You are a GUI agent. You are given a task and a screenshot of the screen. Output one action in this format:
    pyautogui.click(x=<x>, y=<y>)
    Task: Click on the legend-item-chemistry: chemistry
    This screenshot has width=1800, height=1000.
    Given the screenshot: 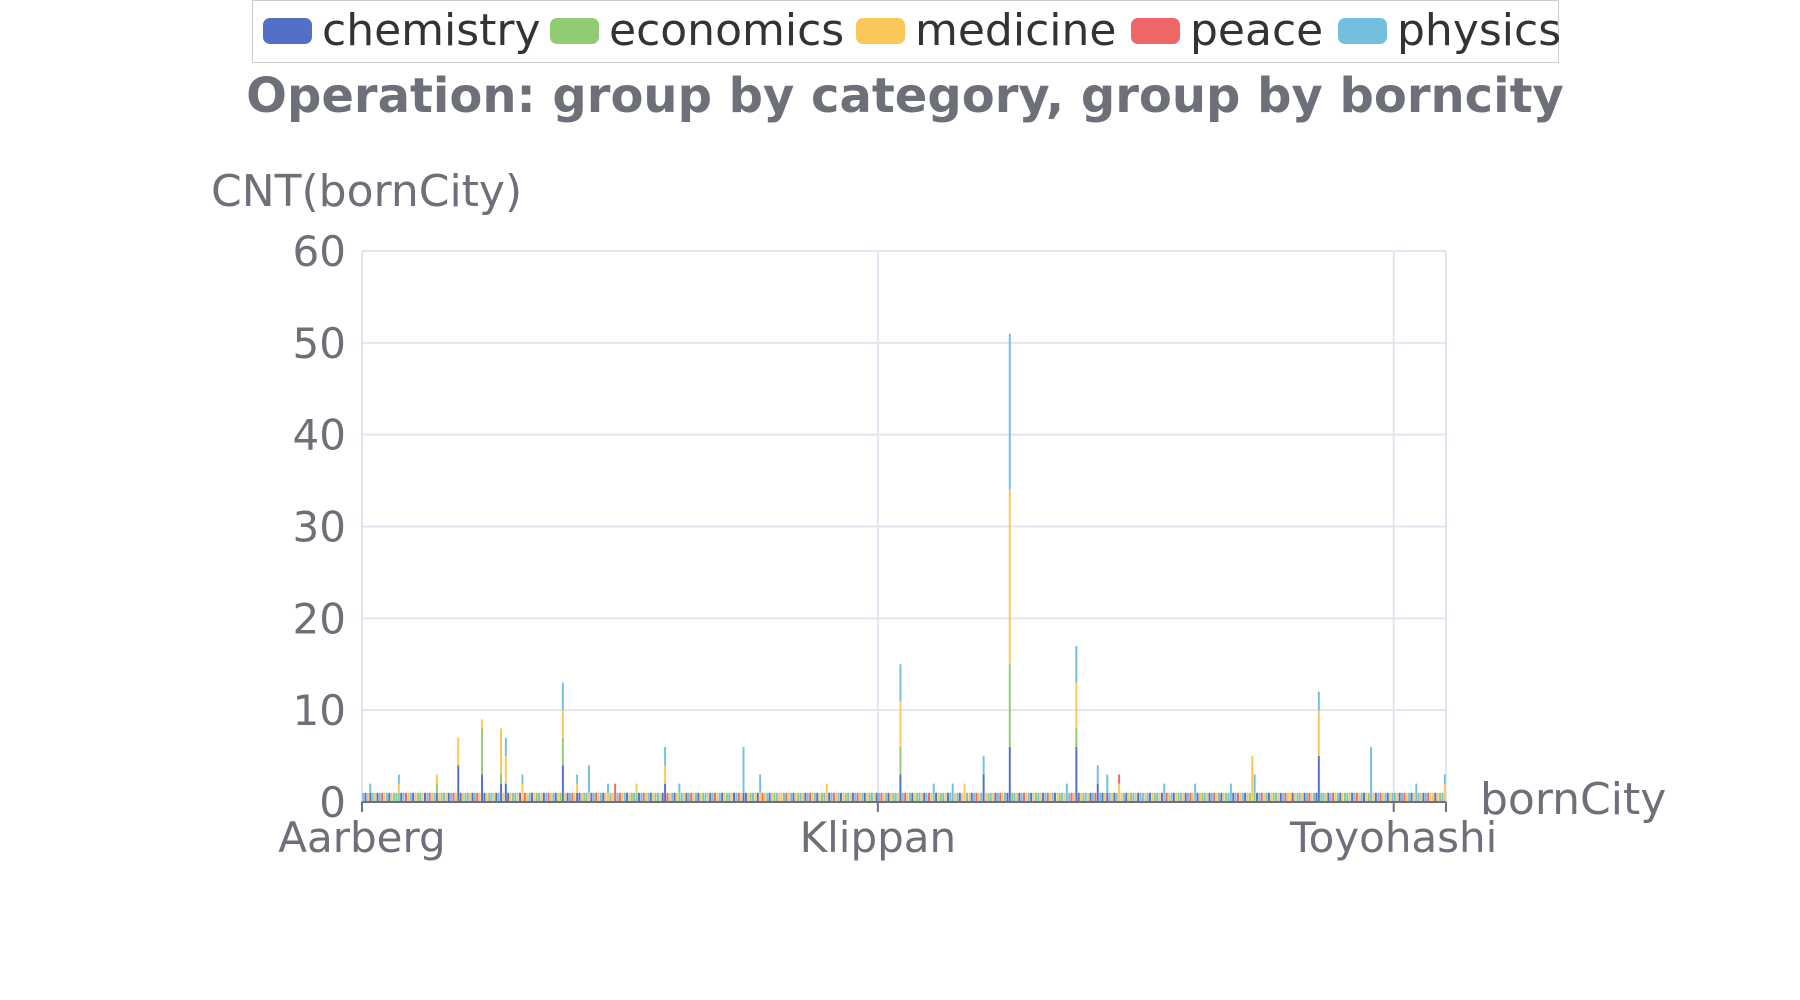 What is the action you would take?
    pyautogui.click(x=402, y=31)
    